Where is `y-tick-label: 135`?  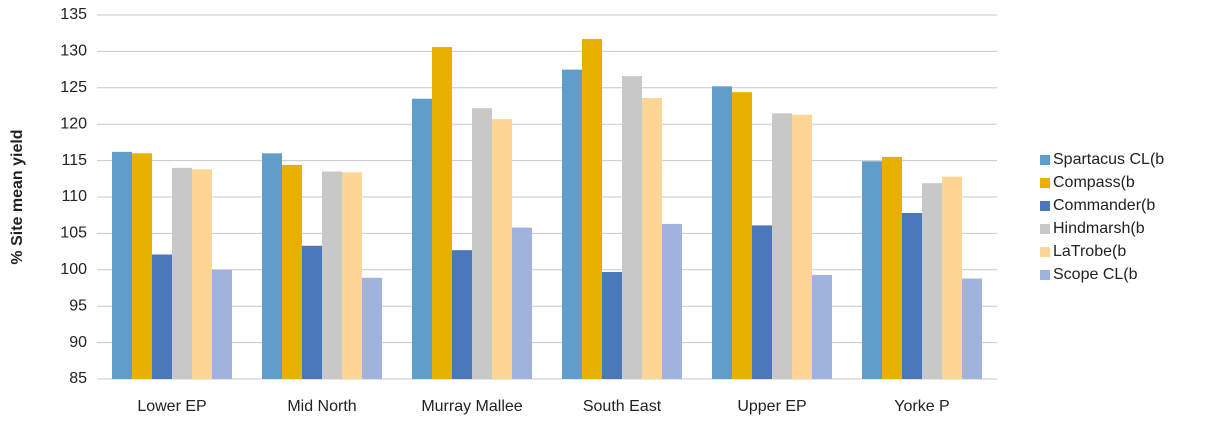 y-tick-label: 135 is located at coordinates (73, 14).